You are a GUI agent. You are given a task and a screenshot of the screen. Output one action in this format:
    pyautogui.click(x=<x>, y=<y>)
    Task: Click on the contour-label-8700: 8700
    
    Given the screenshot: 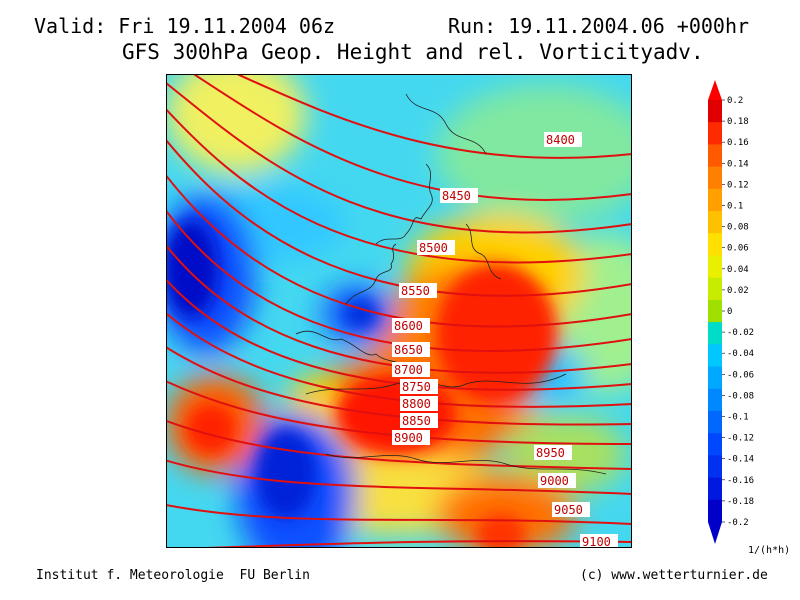 What is the action you would take?
    pyautogui.click(x=411, y=369)
    